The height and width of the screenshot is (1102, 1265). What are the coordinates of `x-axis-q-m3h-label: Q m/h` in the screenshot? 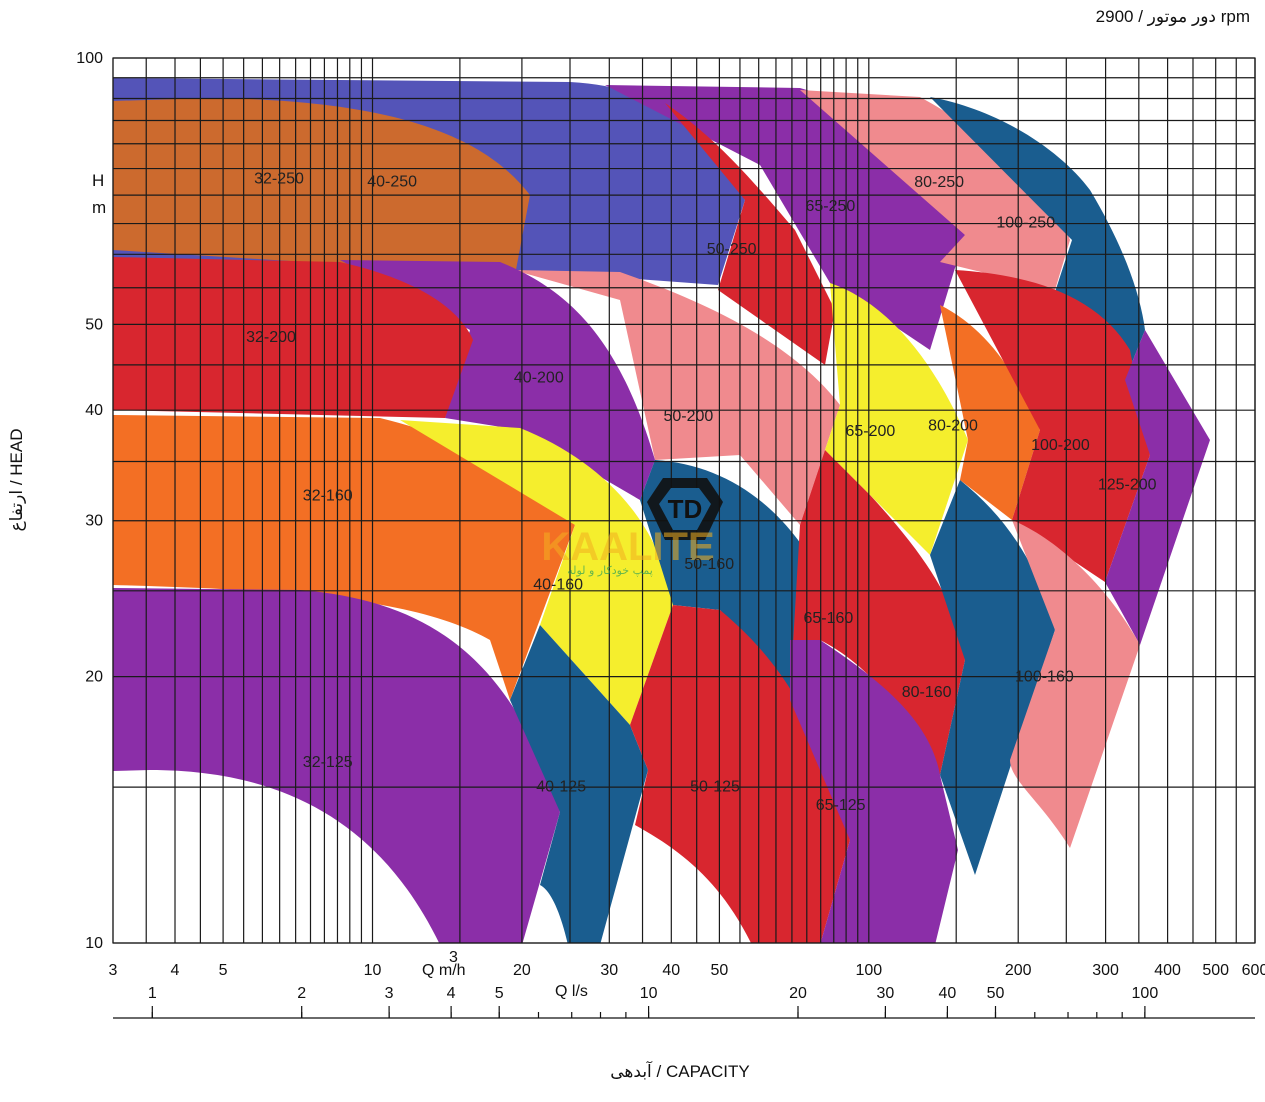 It's located at (444, 970).